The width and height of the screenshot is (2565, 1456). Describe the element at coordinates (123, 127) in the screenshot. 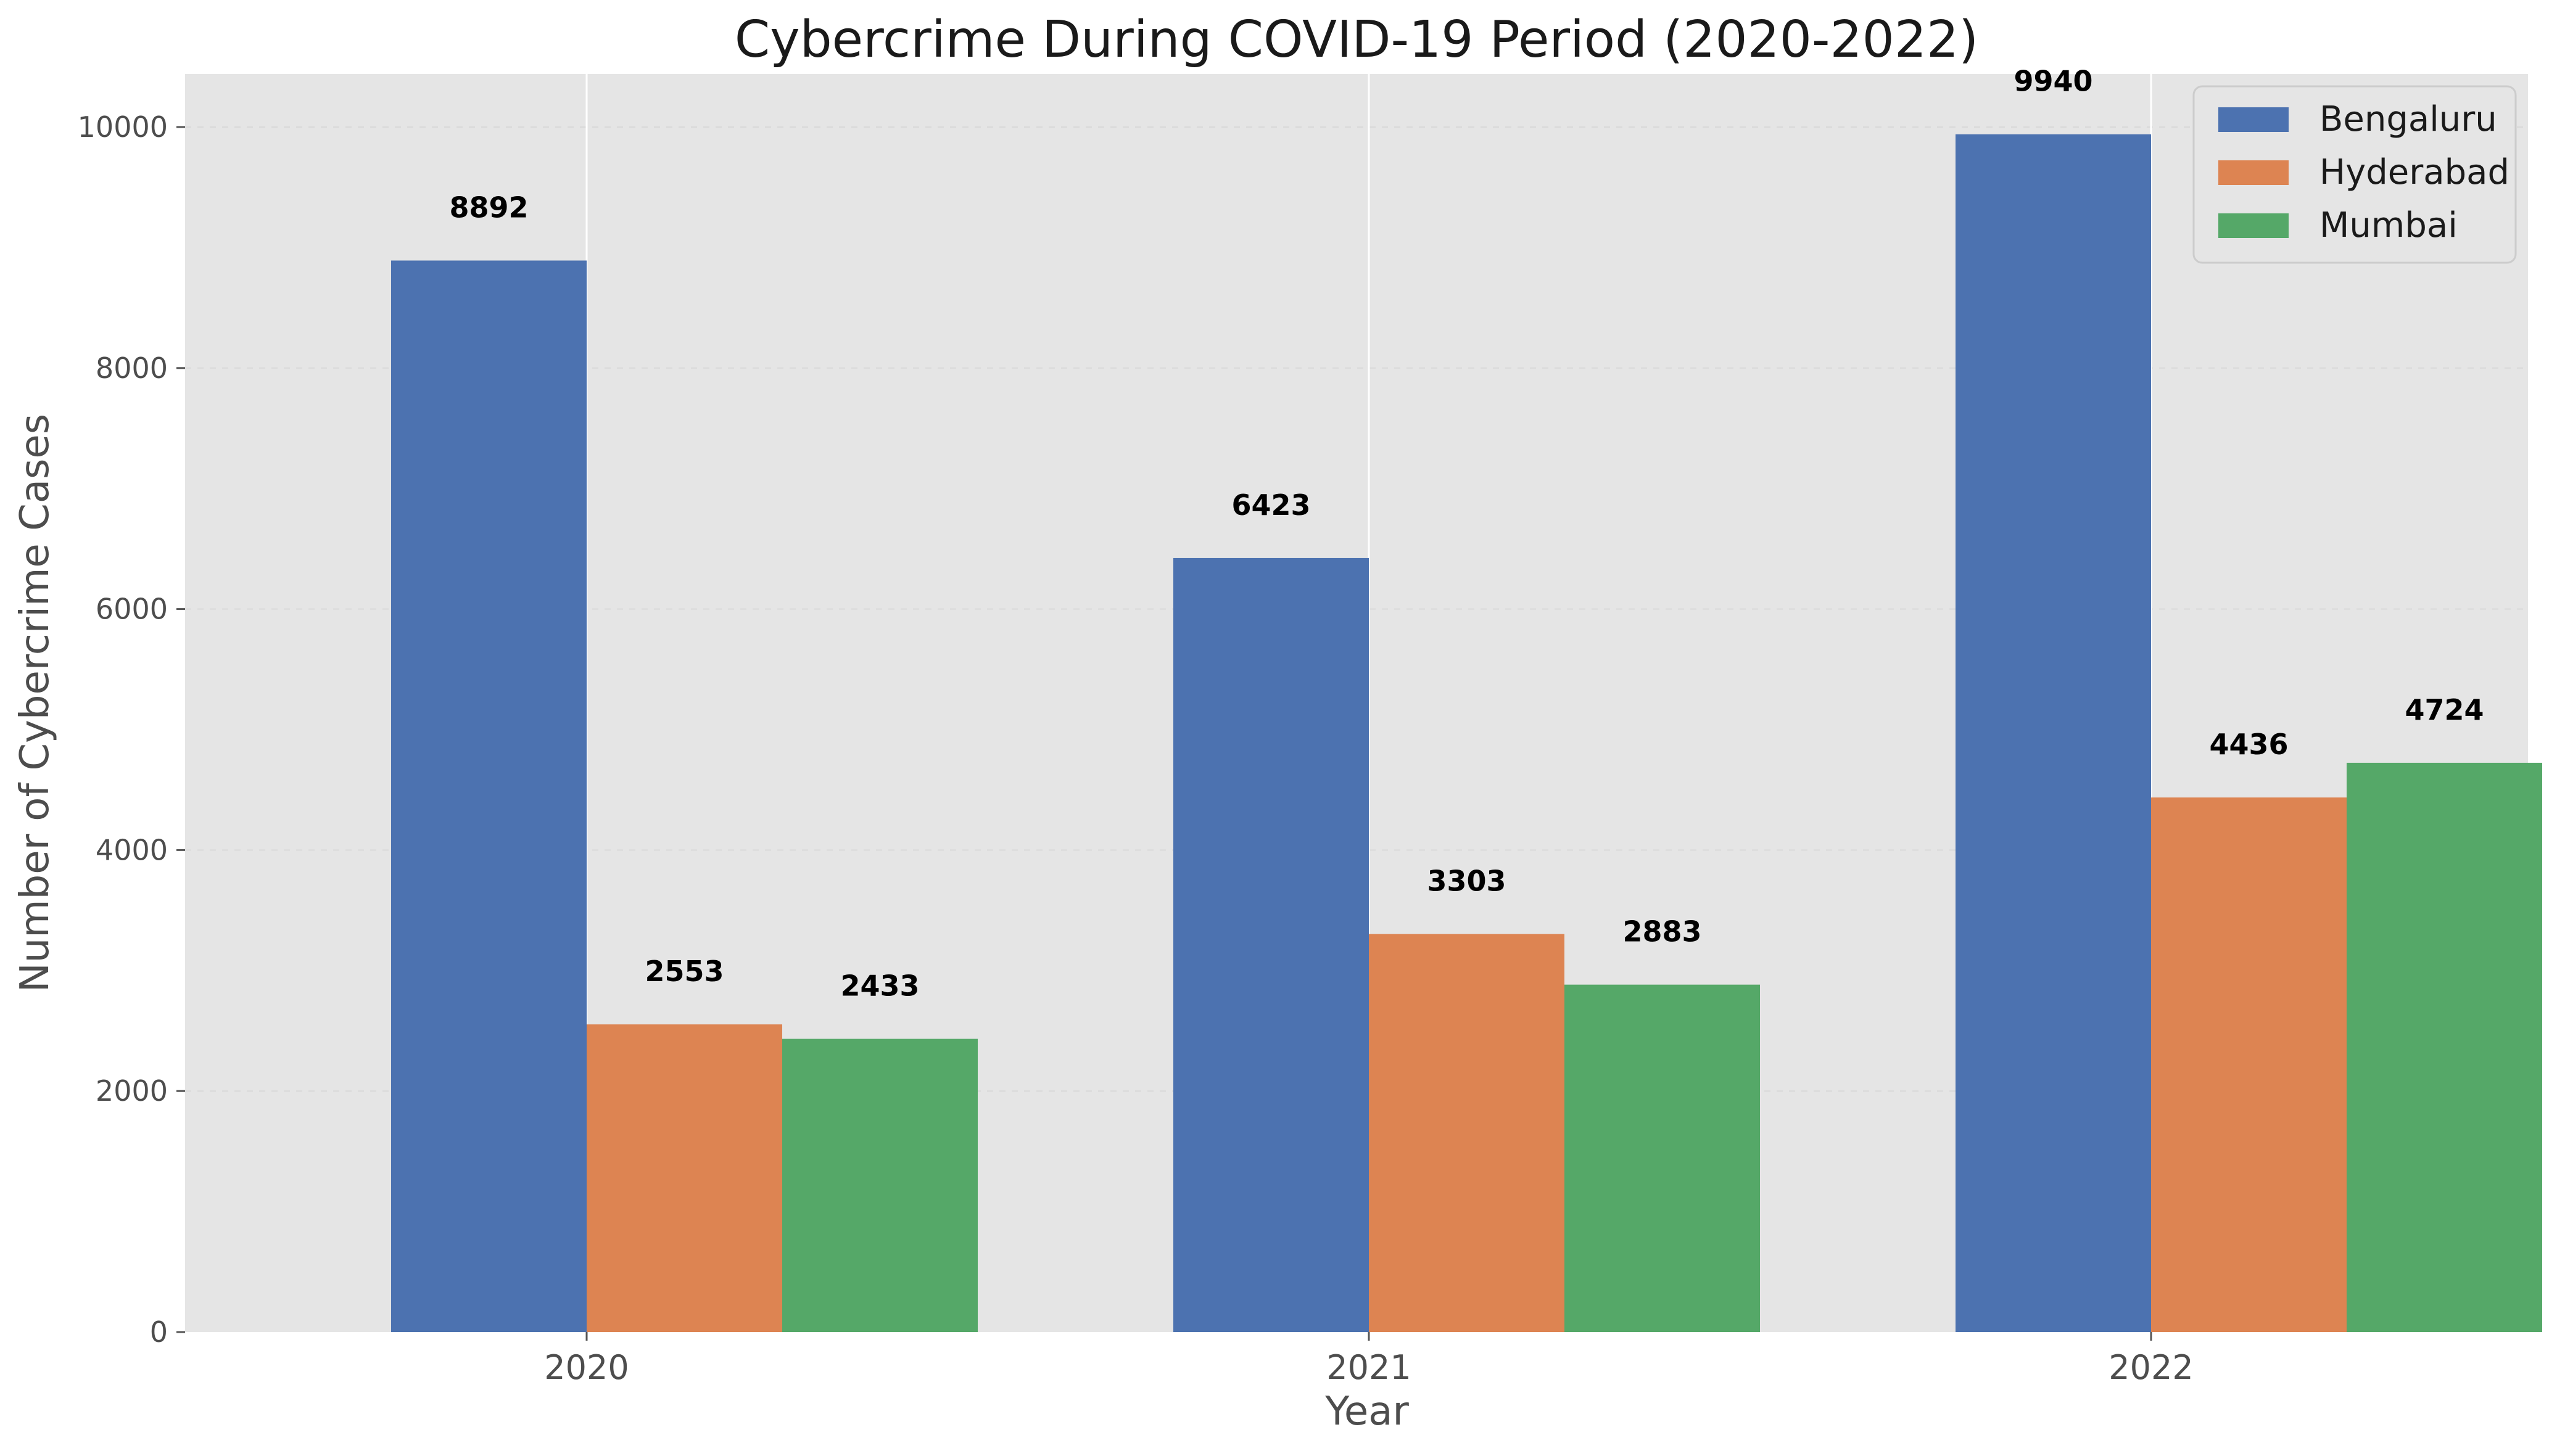

I see `y-tick-label: 10000` at that location.